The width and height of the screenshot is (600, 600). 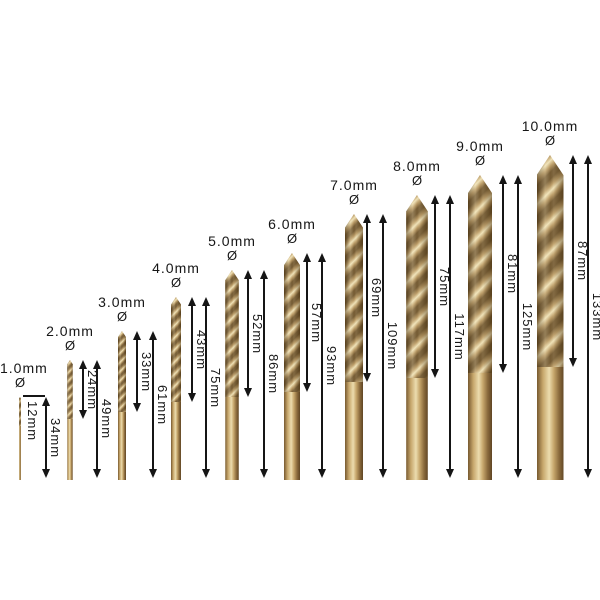 I want to click on bit-size-label: 7.0mm, so click(x=354, y=185).